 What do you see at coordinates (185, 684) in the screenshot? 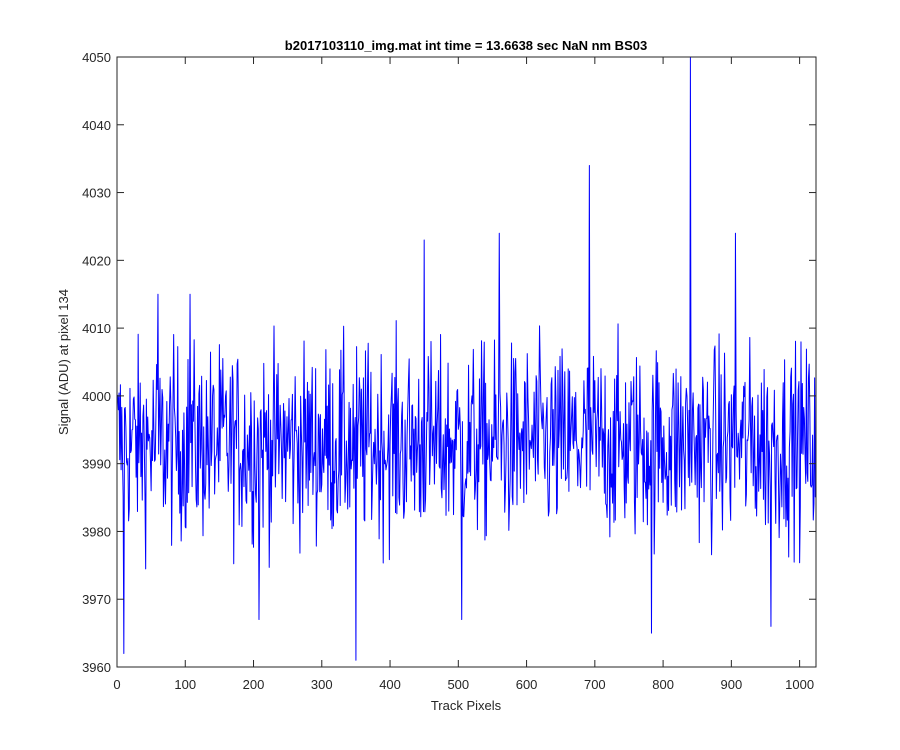
I see `x-tick-label: 100` at bounding box center [185, 684].